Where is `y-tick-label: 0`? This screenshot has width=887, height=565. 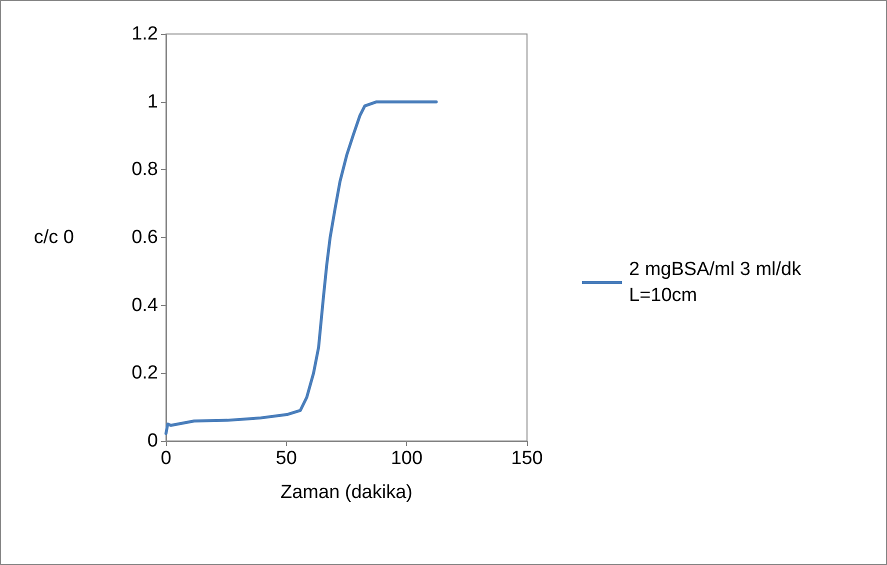
y-tick-label: 0 is located at coordinates (152, 441).